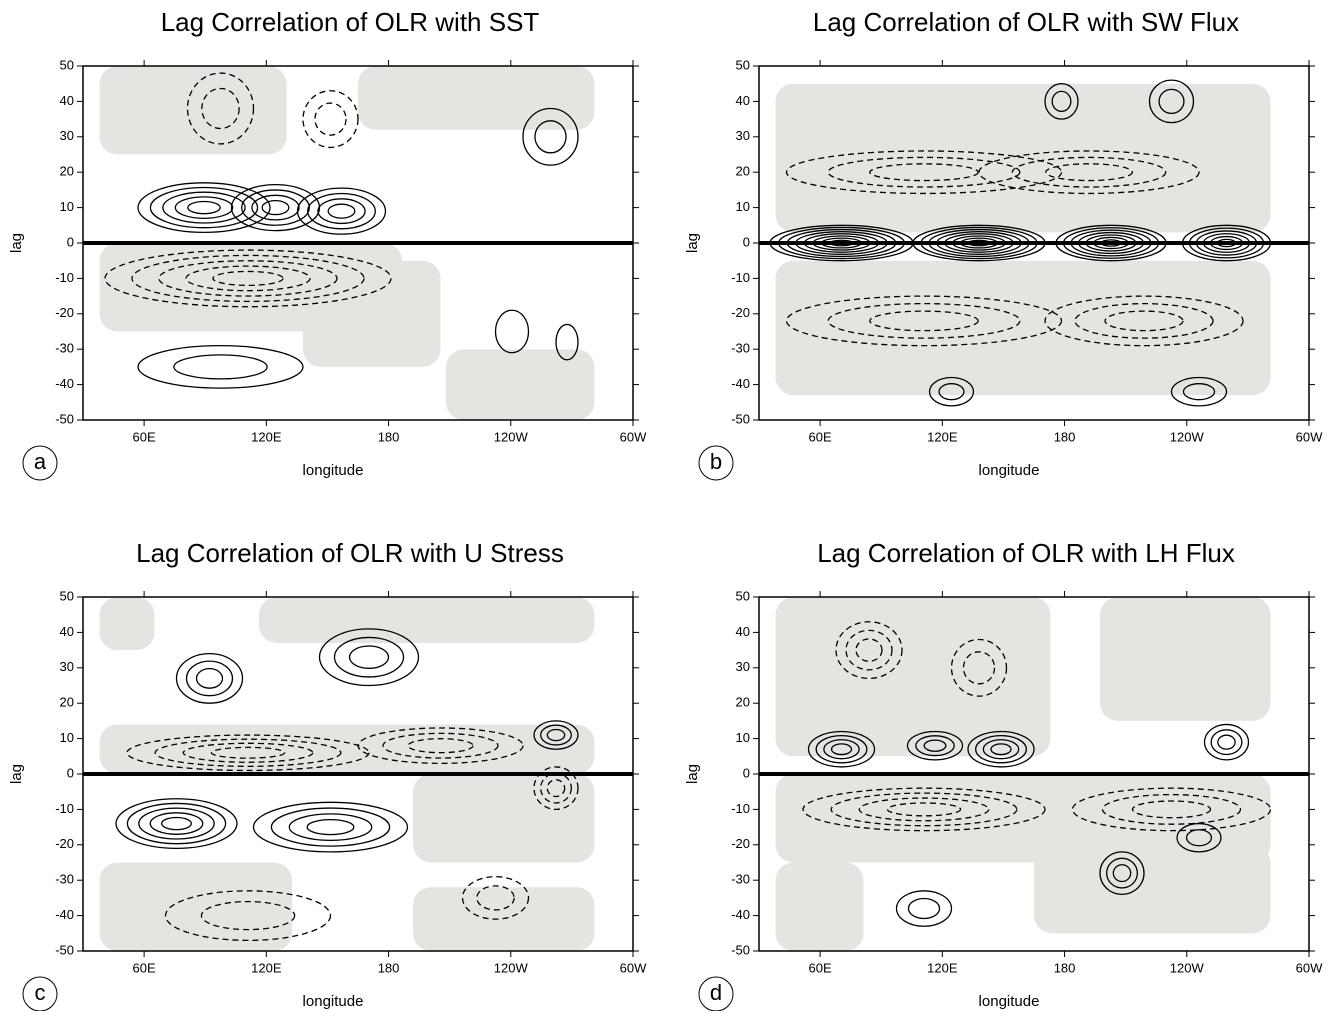 This screenshot has width=1336, height=1016. What do you see at coordinates (1026, 553) in the screenshot?
I see `chart-title: Lag Correlation of OLR with LH Flux` at bounding box center [1026, 553].